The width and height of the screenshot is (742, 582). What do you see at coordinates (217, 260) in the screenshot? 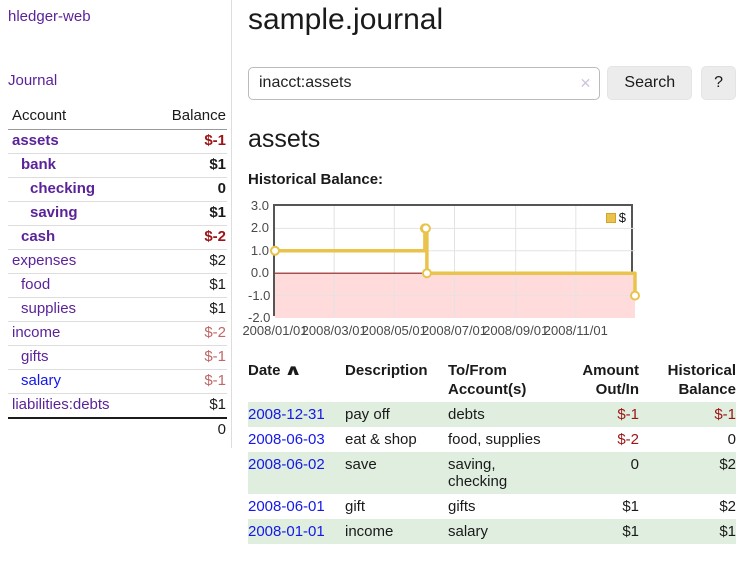
I see `account-balance: $2` at bounding box center [217, 260].